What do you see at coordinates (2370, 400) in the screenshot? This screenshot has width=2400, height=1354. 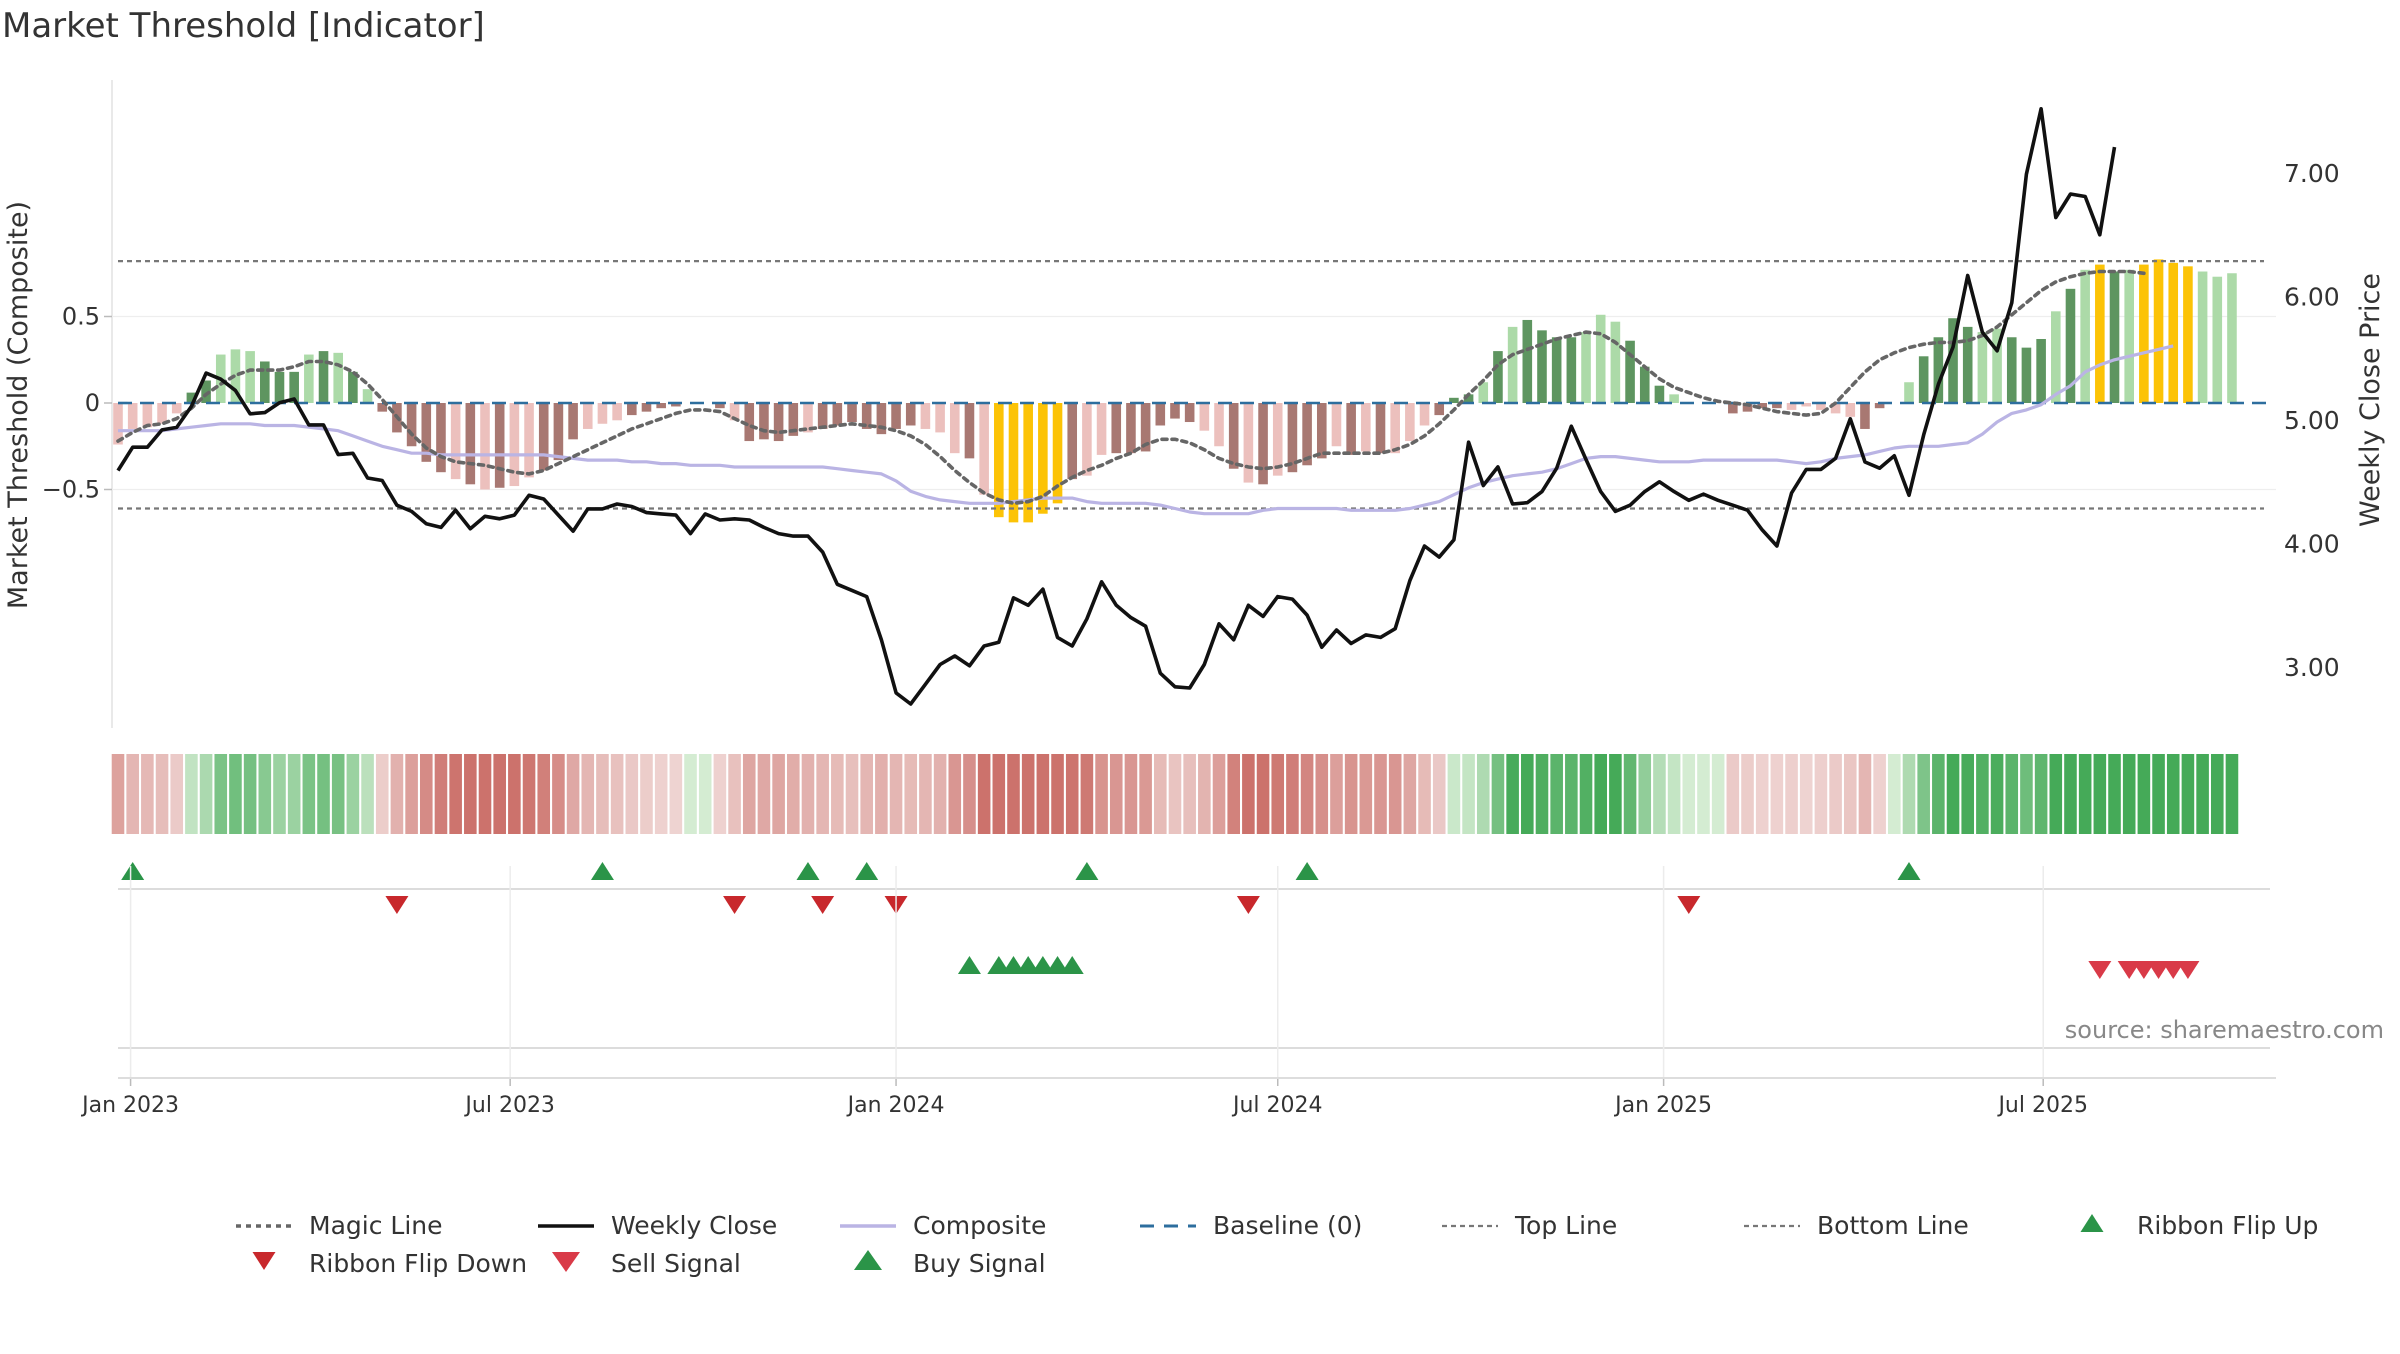 I see `y2-axis-label: Weekly Close Price` at bounding box center [2370, 400].